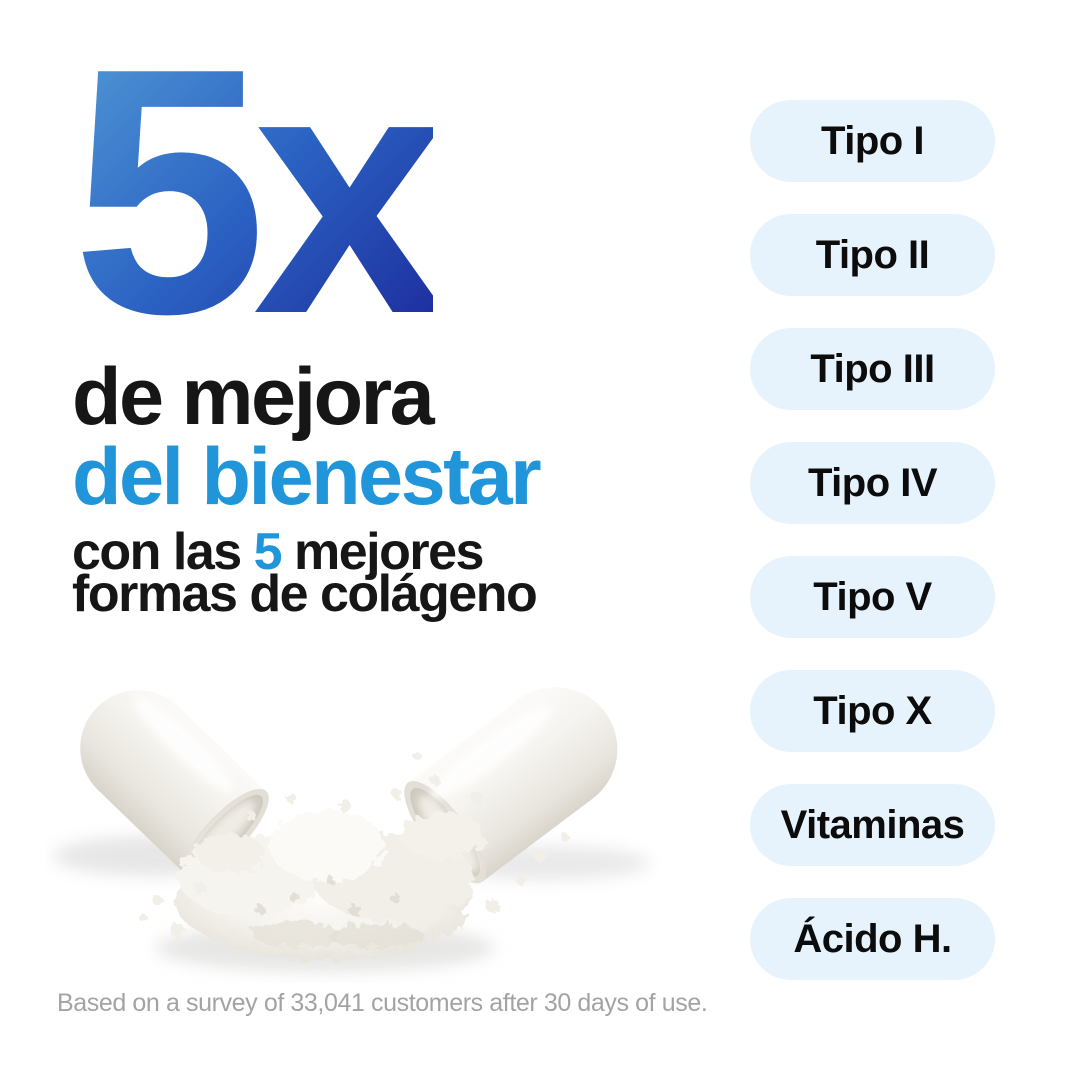 This screenshot has height=1080, width=1080. Describe the element at coordinates (305, 594) in the screenshot. I see `subheadline-line2: formas de colágeno` at that location.